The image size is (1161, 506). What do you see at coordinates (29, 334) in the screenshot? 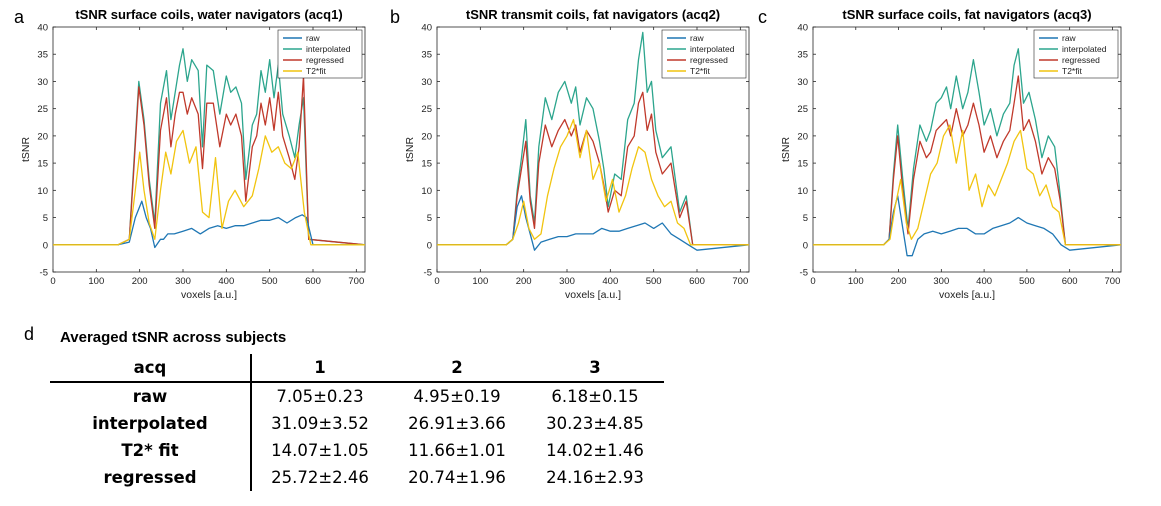
I see `panel-letter-d: d` at bounding box center [29, 334].